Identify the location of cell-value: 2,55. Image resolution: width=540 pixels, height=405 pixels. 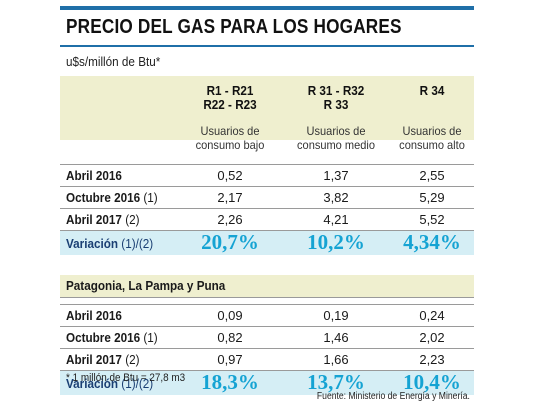
(432, 175).